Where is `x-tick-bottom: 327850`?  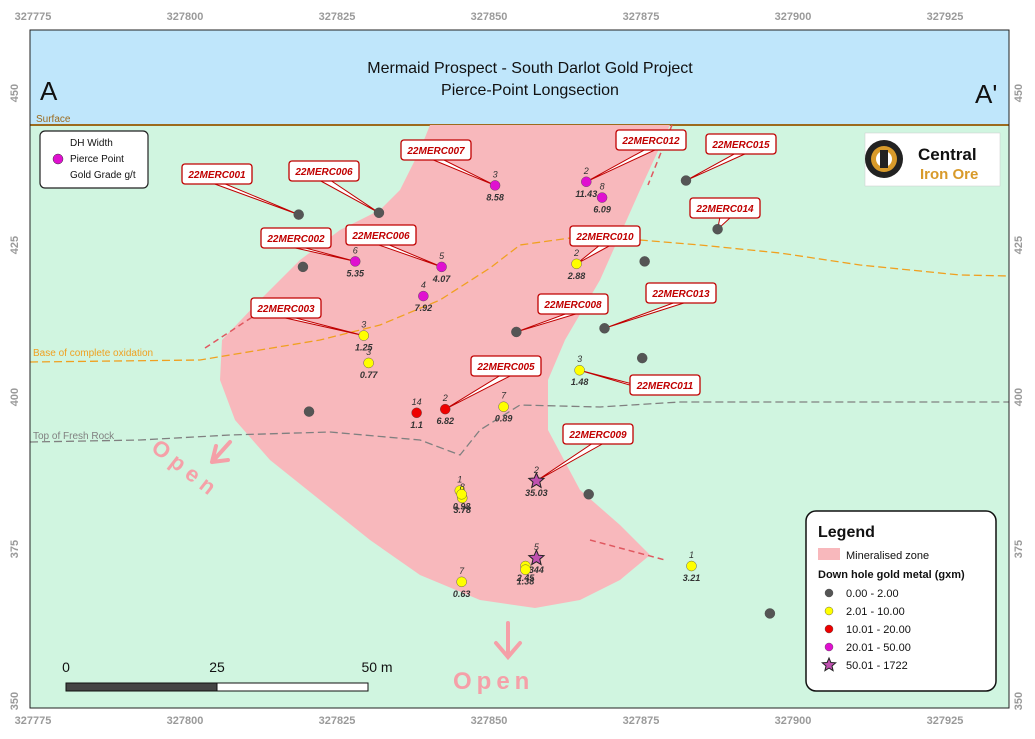 x-tick-bottom: 327850 is located at coordinates (489, 721).